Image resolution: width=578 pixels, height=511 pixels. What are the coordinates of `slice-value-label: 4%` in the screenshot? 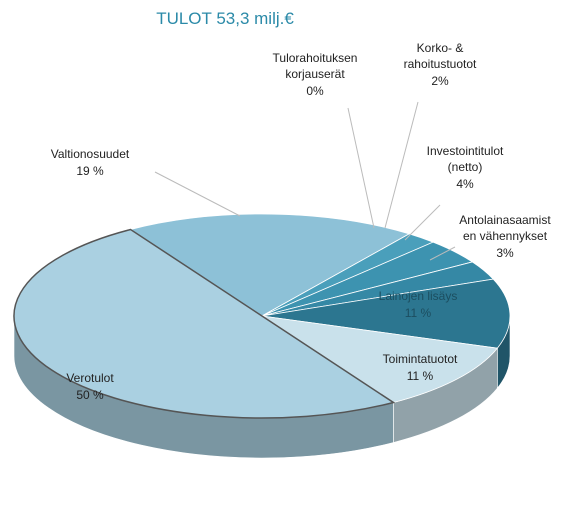 It's located at (465, 184).